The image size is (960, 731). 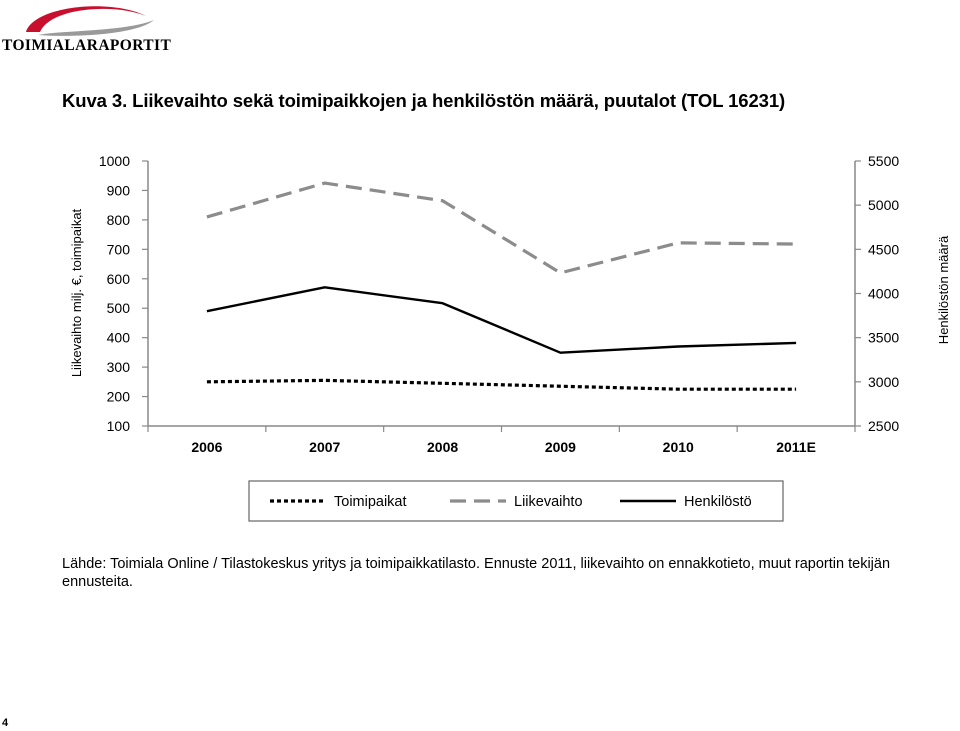 I want to click on legend-label-henkilöstö: Henkilöstö, so click(x=718, y=502).